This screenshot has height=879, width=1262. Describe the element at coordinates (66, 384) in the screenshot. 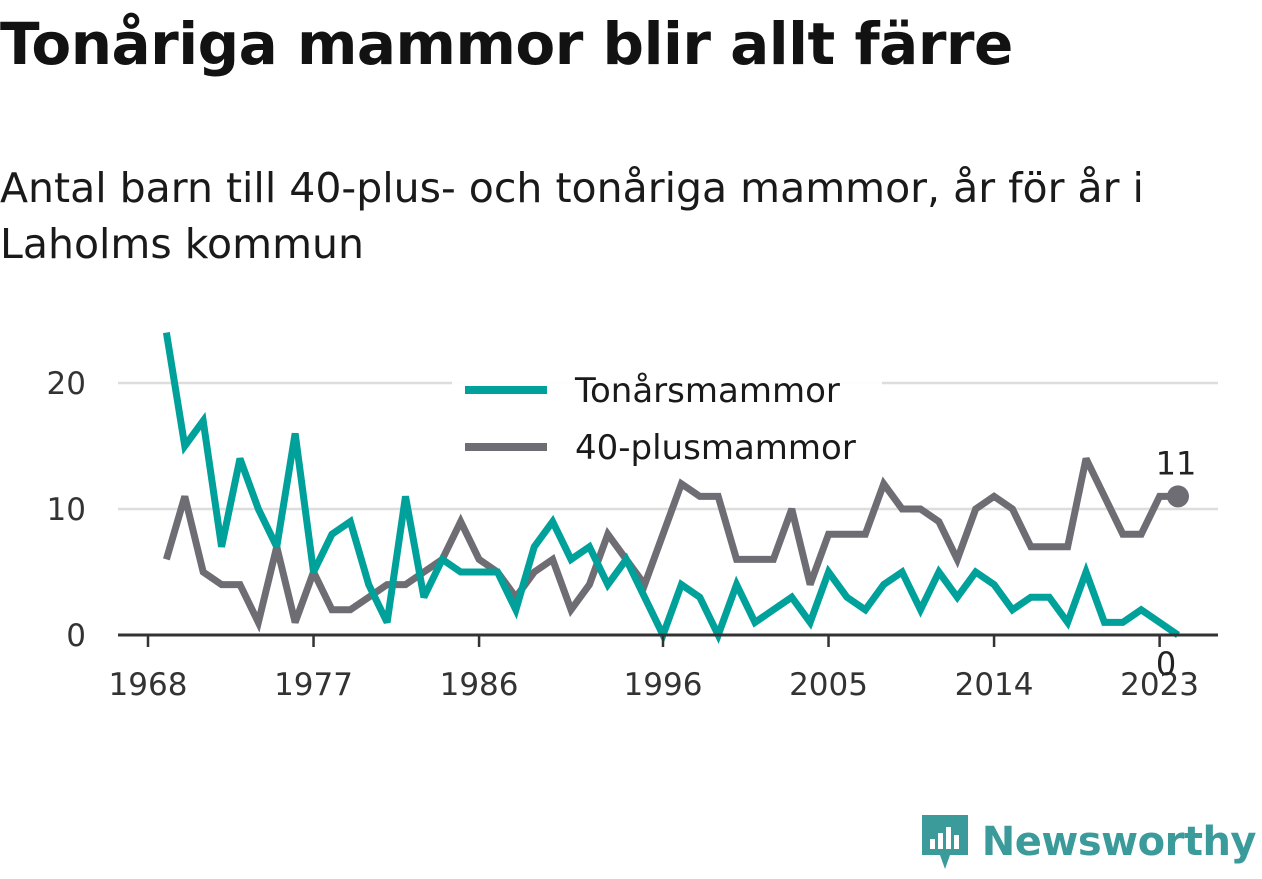

I see `y-tick-label: 20` at that location.